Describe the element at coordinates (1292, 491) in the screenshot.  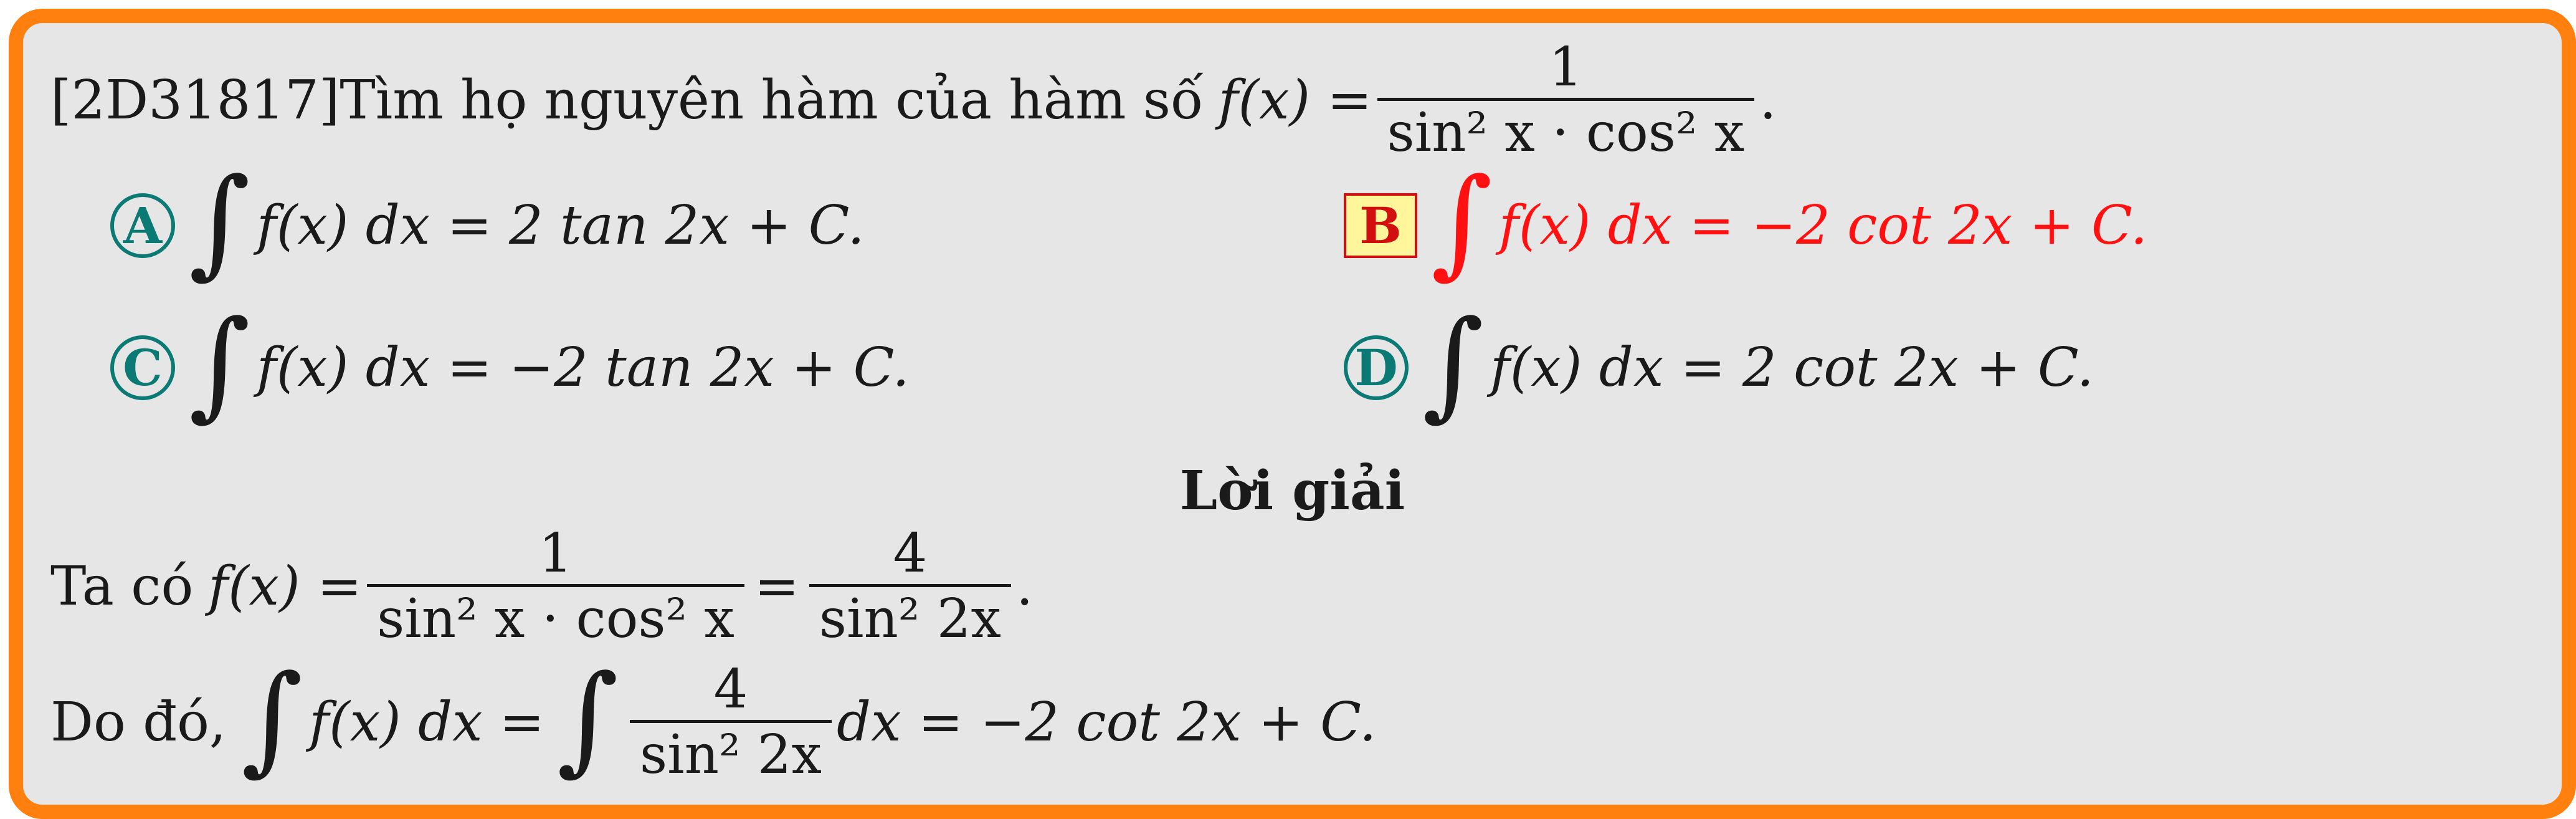
I see `solution-heading: Lời giải` at that location.